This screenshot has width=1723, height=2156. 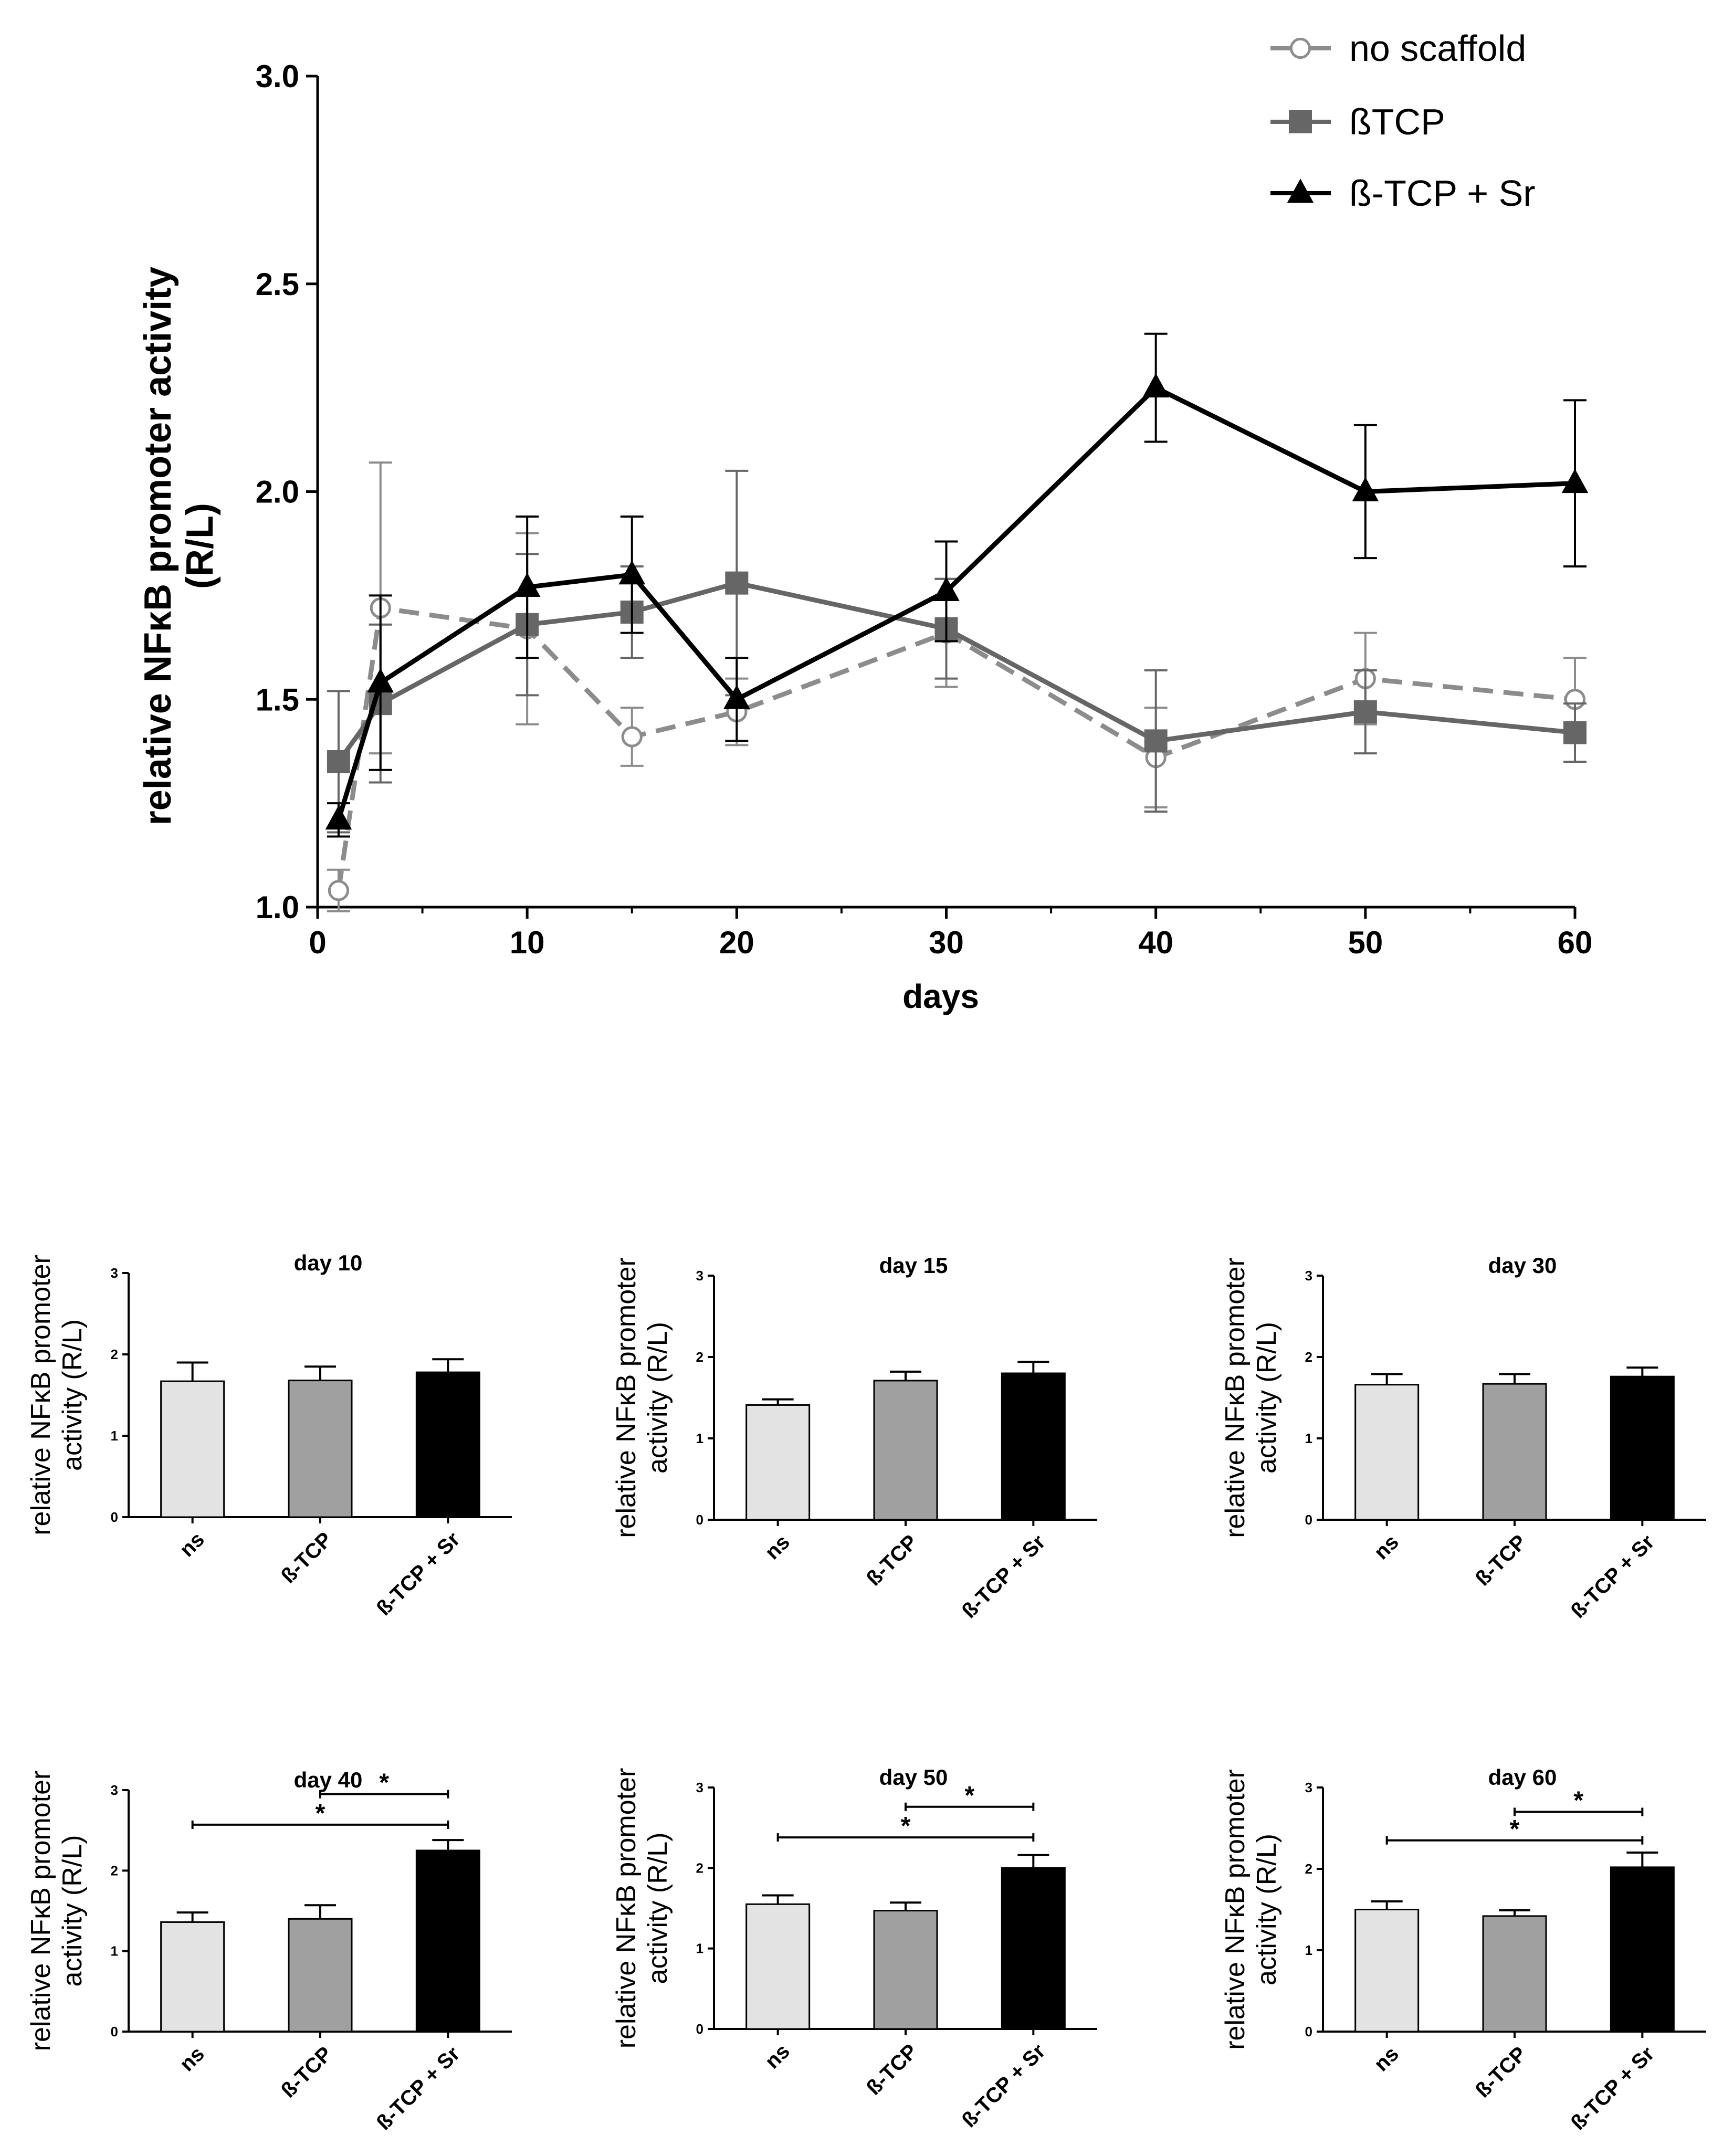 I want to click on y-tick-label: 3.0, so click(x=277, y=76).